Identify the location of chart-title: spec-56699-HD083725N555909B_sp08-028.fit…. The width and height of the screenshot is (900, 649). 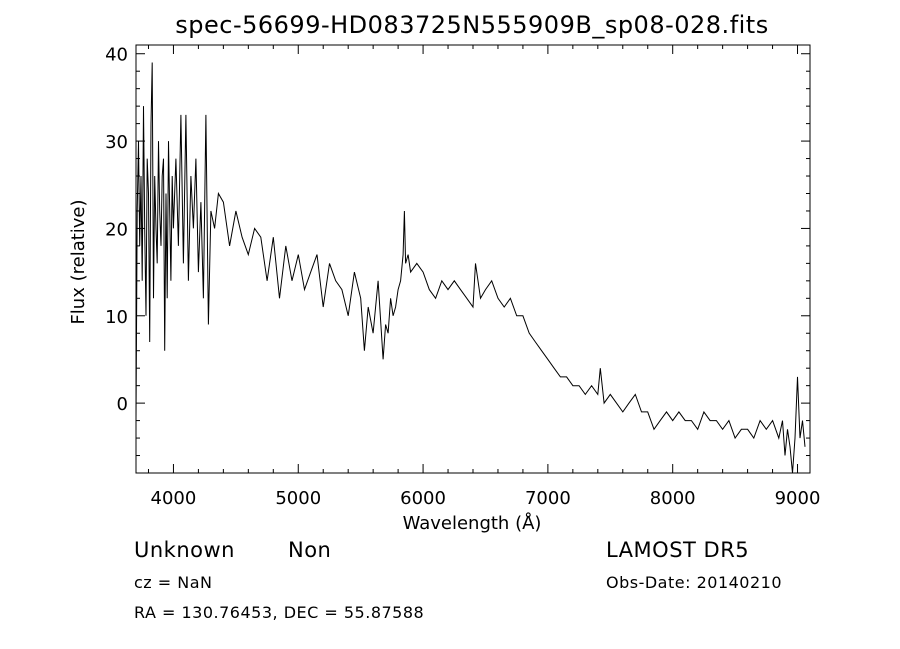
(471, 25).